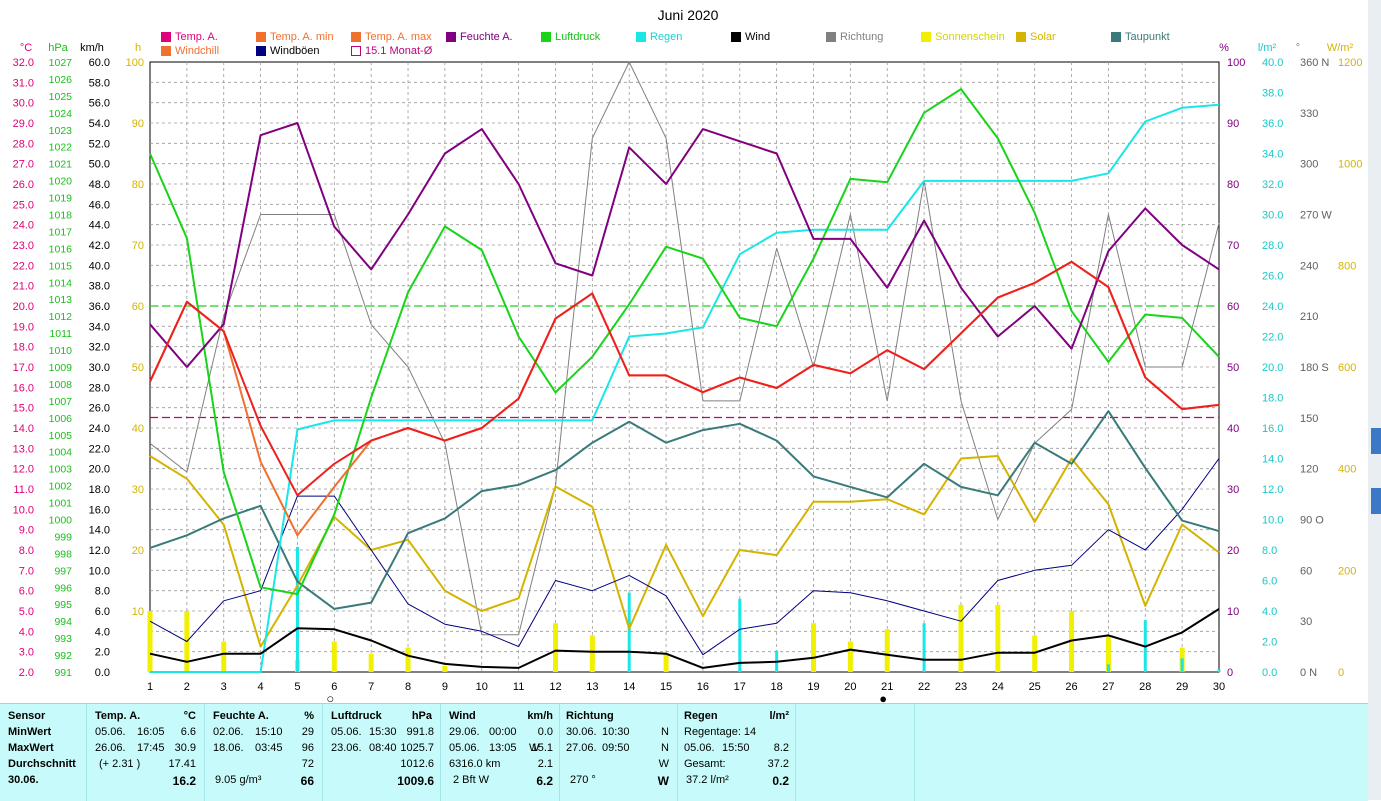 This screenshot has width=1381, height=801. I want to click on tick-temp: 10.0, so click(23, 510).